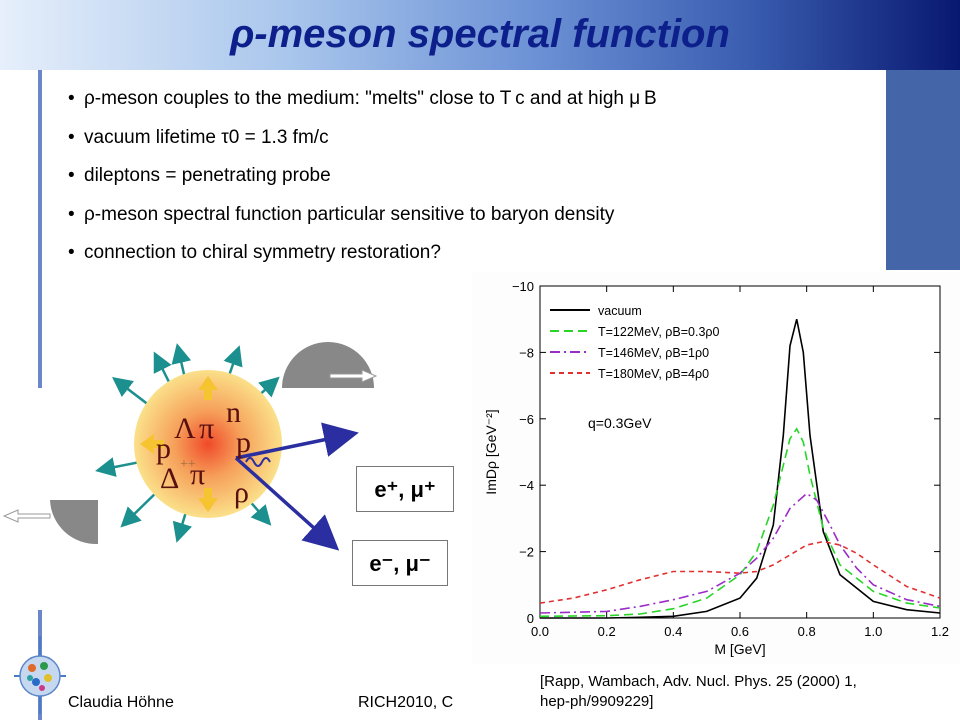  What do you see at coordinates (653, 374) in the screenshot?
I see `legend-label: T=180MeV, ρB=4ρ0` at bounding box center [653, 374].